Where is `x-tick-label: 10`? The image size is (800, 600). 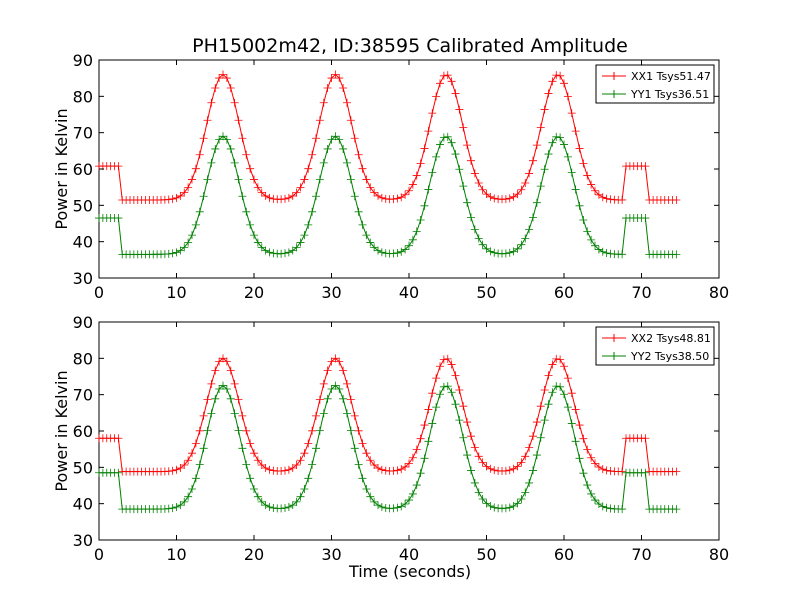 x-tick-label: 10 is located at coordinates (176, 554).